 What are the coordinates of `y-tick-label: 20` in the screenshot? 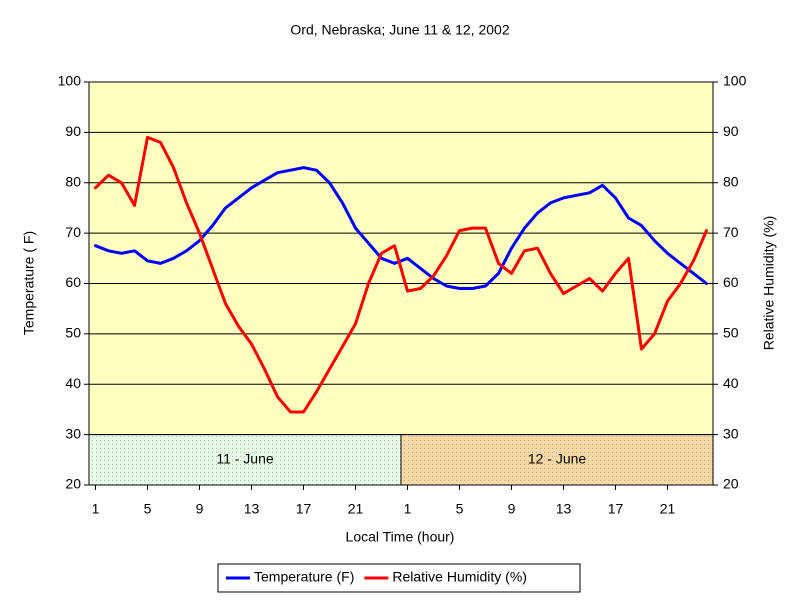 It's located at (73, 484).